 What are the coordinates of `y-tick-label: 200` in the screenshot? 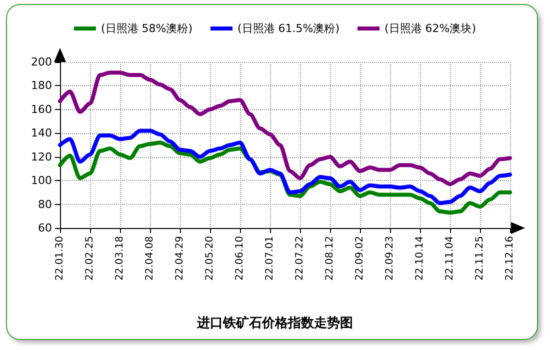 It's located at (41, 62).